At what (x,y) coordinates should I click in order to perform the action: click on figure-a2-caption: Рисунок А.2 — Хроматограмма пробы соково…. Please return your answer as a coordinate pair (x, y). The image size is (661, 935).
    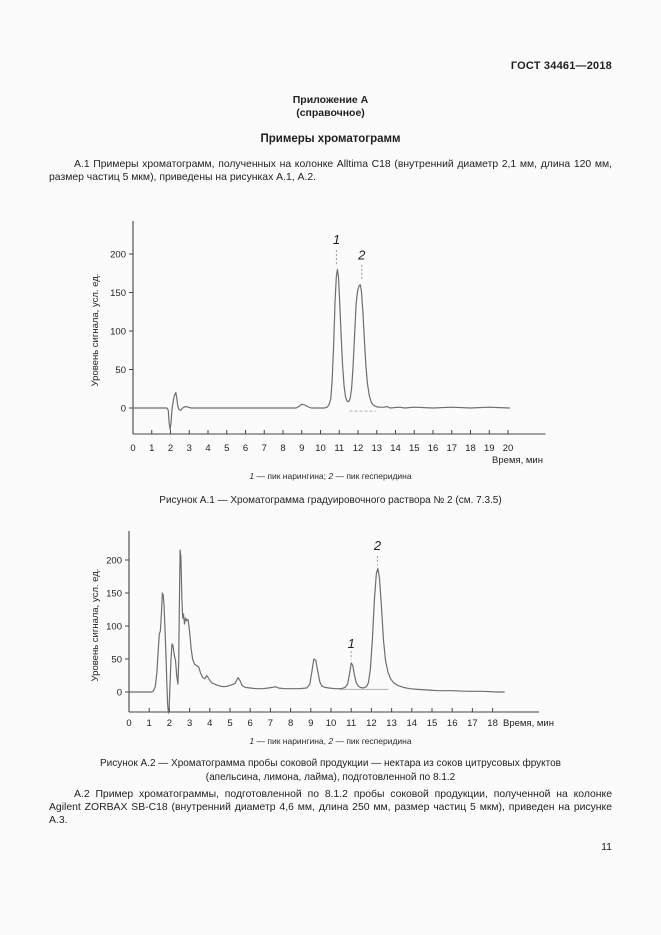
    Looking at the image, I should click on (330, 770).